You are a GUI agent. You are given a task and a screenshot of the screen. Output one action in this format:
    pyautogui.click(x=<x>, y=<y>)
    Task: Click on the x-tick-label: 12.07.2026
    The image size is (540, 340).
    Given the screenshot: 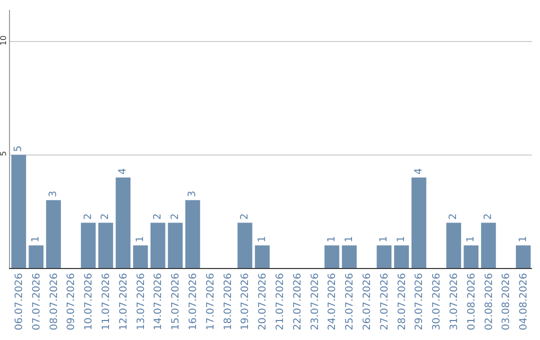 What is the action you would take?
    pyautogui.click(x=124, y=301)
    